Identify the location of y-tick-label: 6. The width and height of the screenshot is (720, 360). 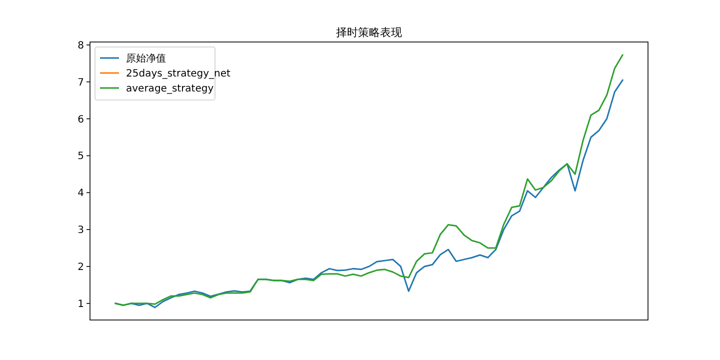
(81, 120).